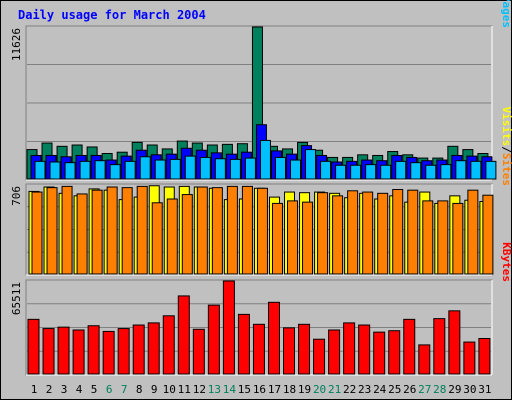 The height and width of the screenshot is (400, 512). Describe the element at coordinates (506, 14) in the screenshot. I see `legend-1: Hits/Files/Pages` at that location.